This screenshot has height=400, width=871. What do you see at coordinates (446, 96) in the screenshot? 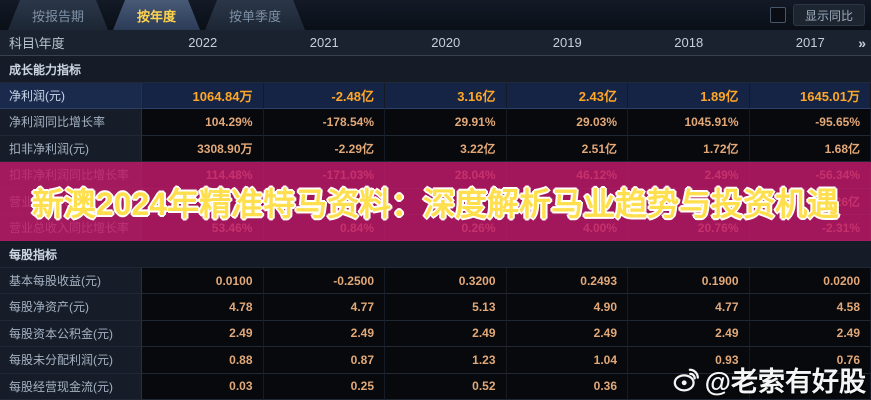
I see `cell-value: 3.16亿` at bounding box center [446, 96].